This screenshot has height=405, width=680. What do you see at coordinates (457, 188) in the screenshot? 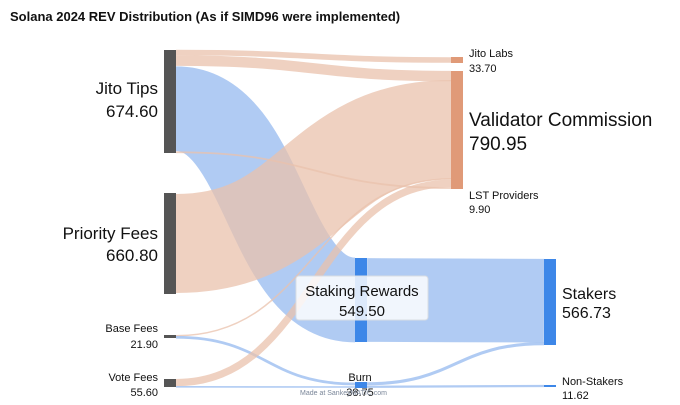
I see `node-lst_providers` at bounding box center [457, 188].